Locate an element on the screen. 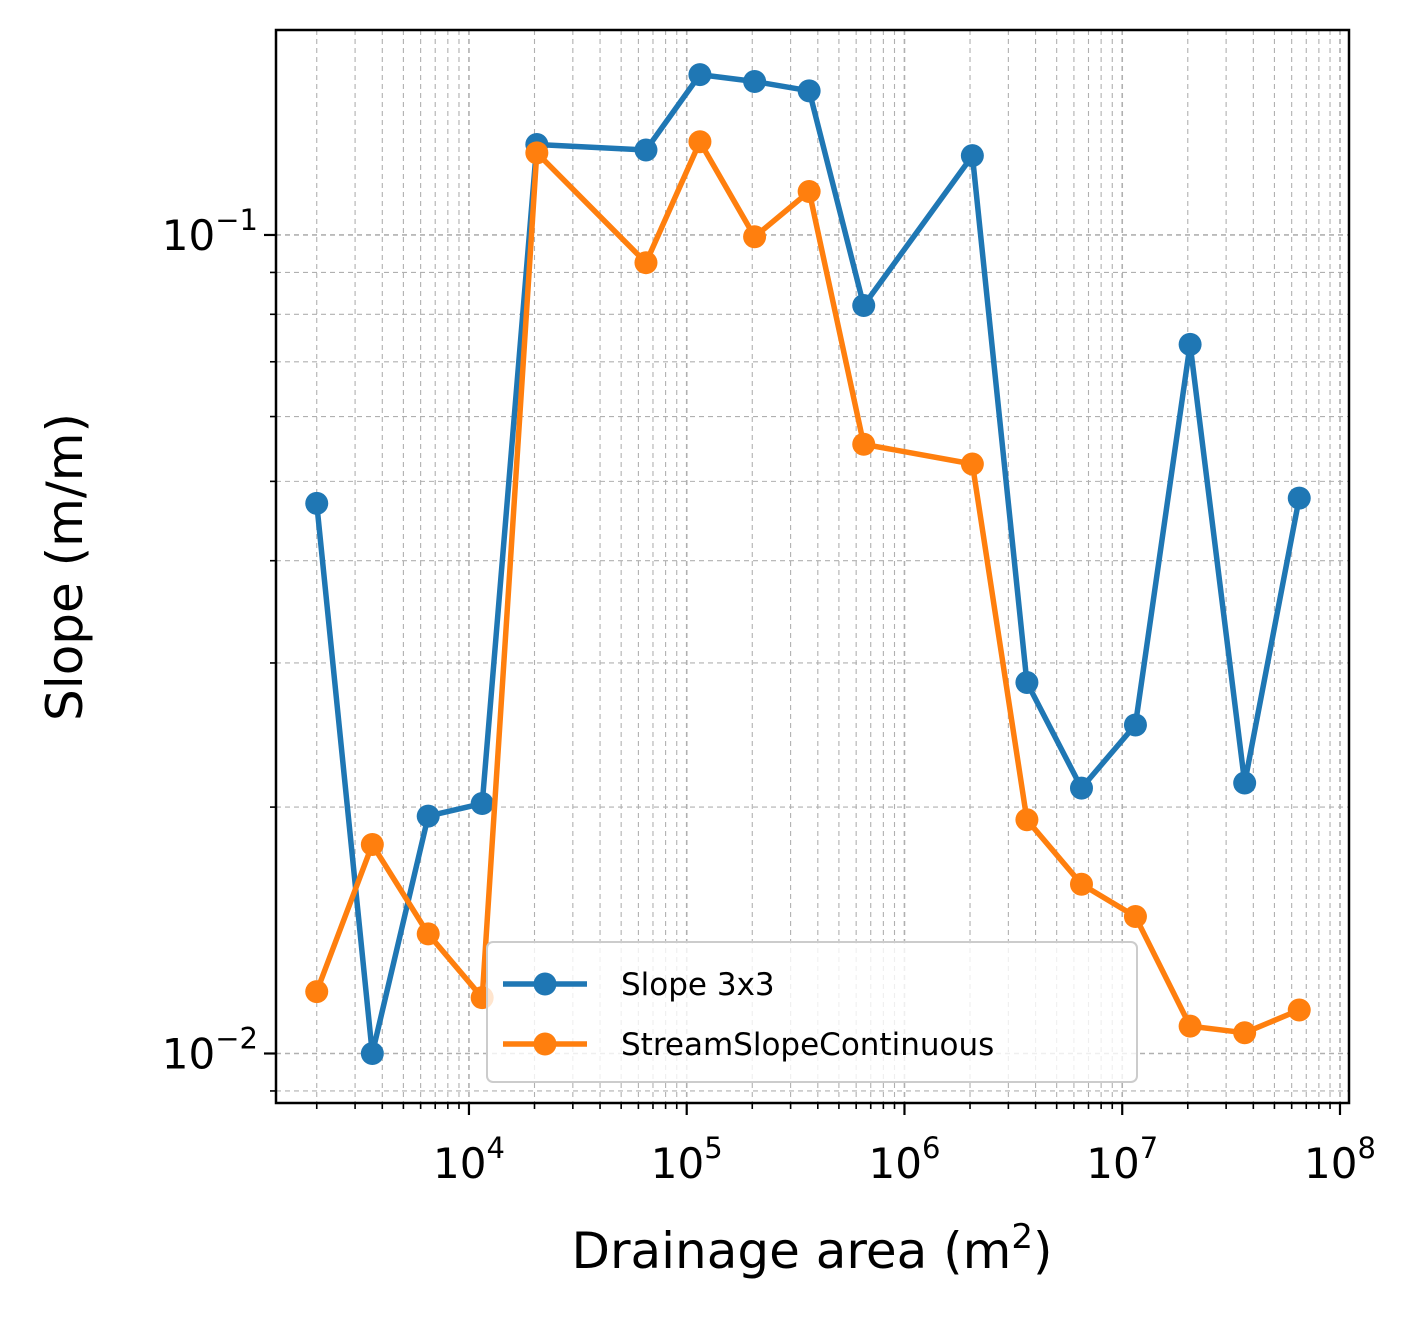  legend-label: StreamSlopeContinuous is located at coordinates (807, 1045).